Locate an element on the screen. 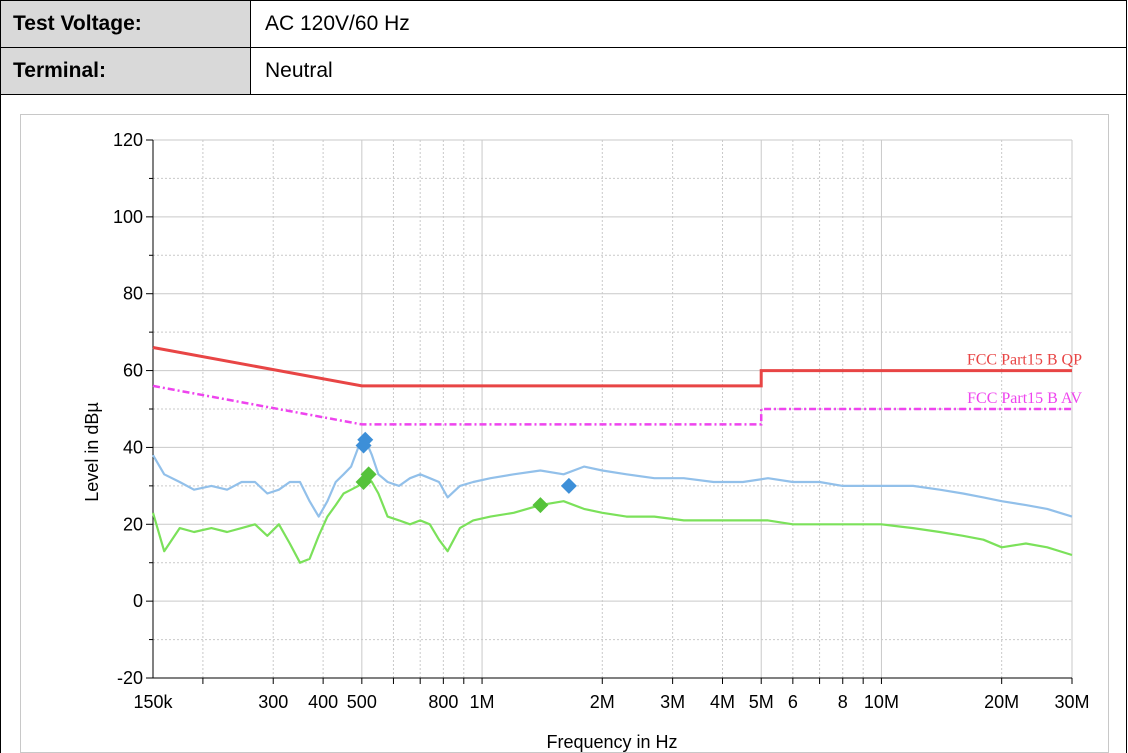 The image size is (1128, 753). y-tick-label: 40 is located at coordinates (133, 447).